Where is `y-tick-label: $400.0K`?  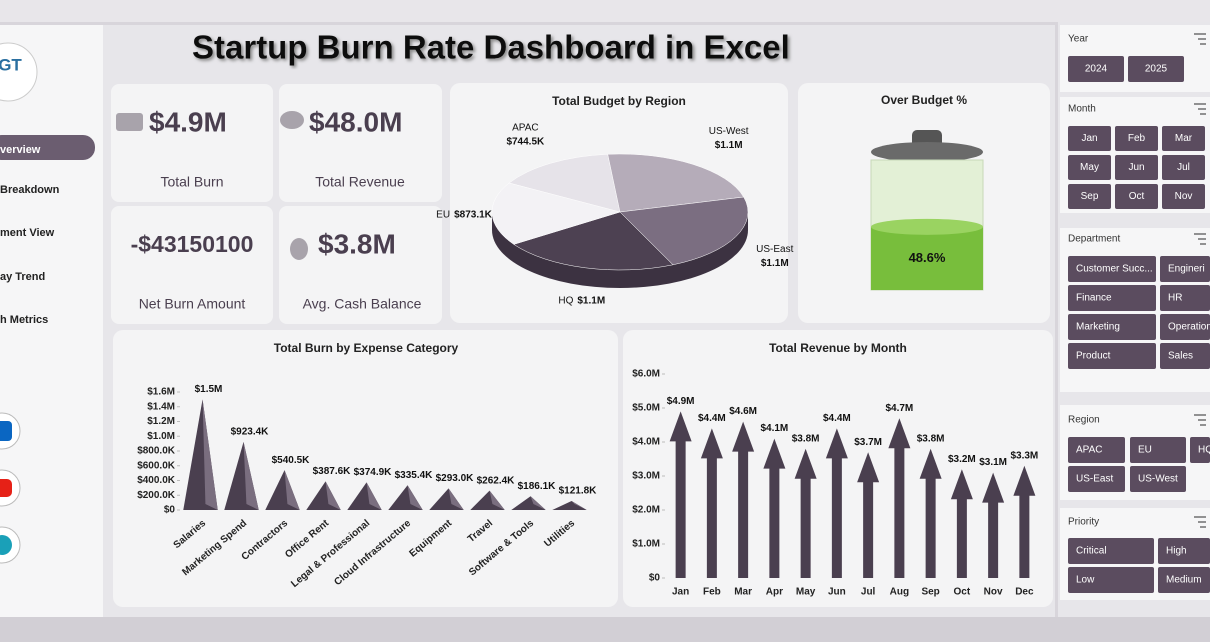 y-tick-label: $400.0K is located at coordinates (156, 480).